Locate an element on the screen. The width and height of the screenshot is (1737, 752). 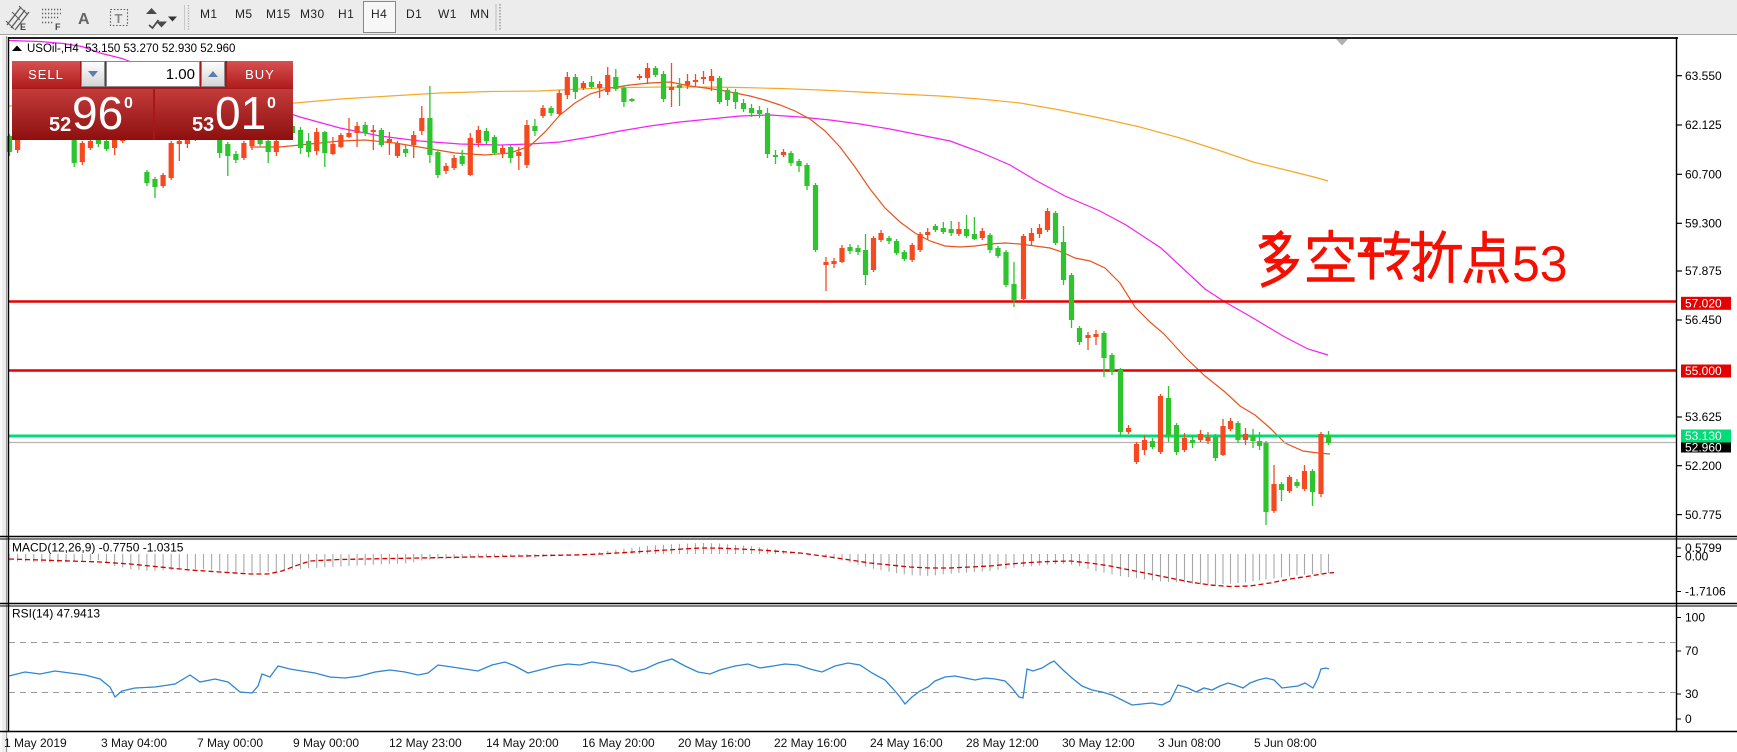
svg-text: 24 May 16:00 is located at coordinates (906, 743).